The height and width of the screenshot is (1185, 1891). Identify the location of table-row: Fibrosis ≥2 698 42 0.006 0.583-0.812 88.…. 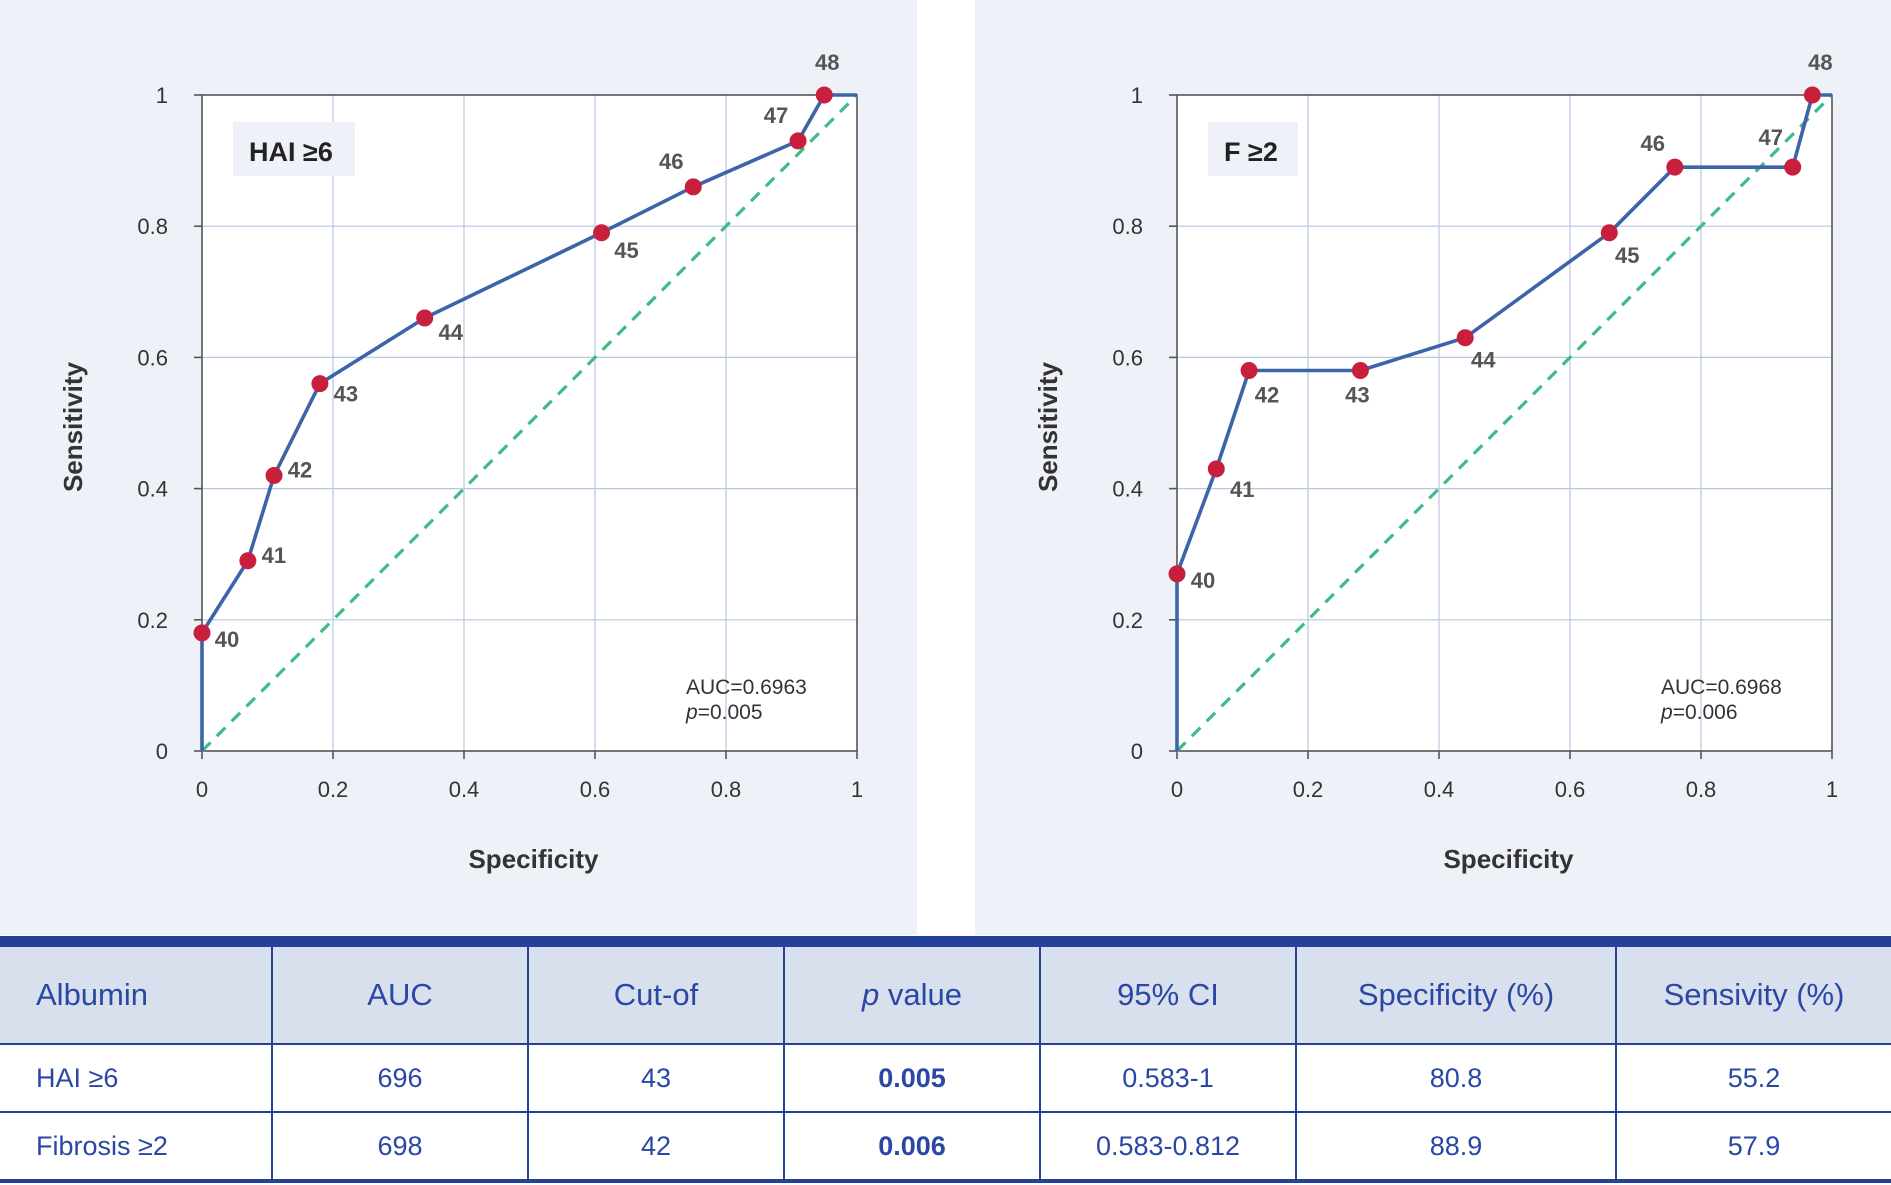
(945, 1146).